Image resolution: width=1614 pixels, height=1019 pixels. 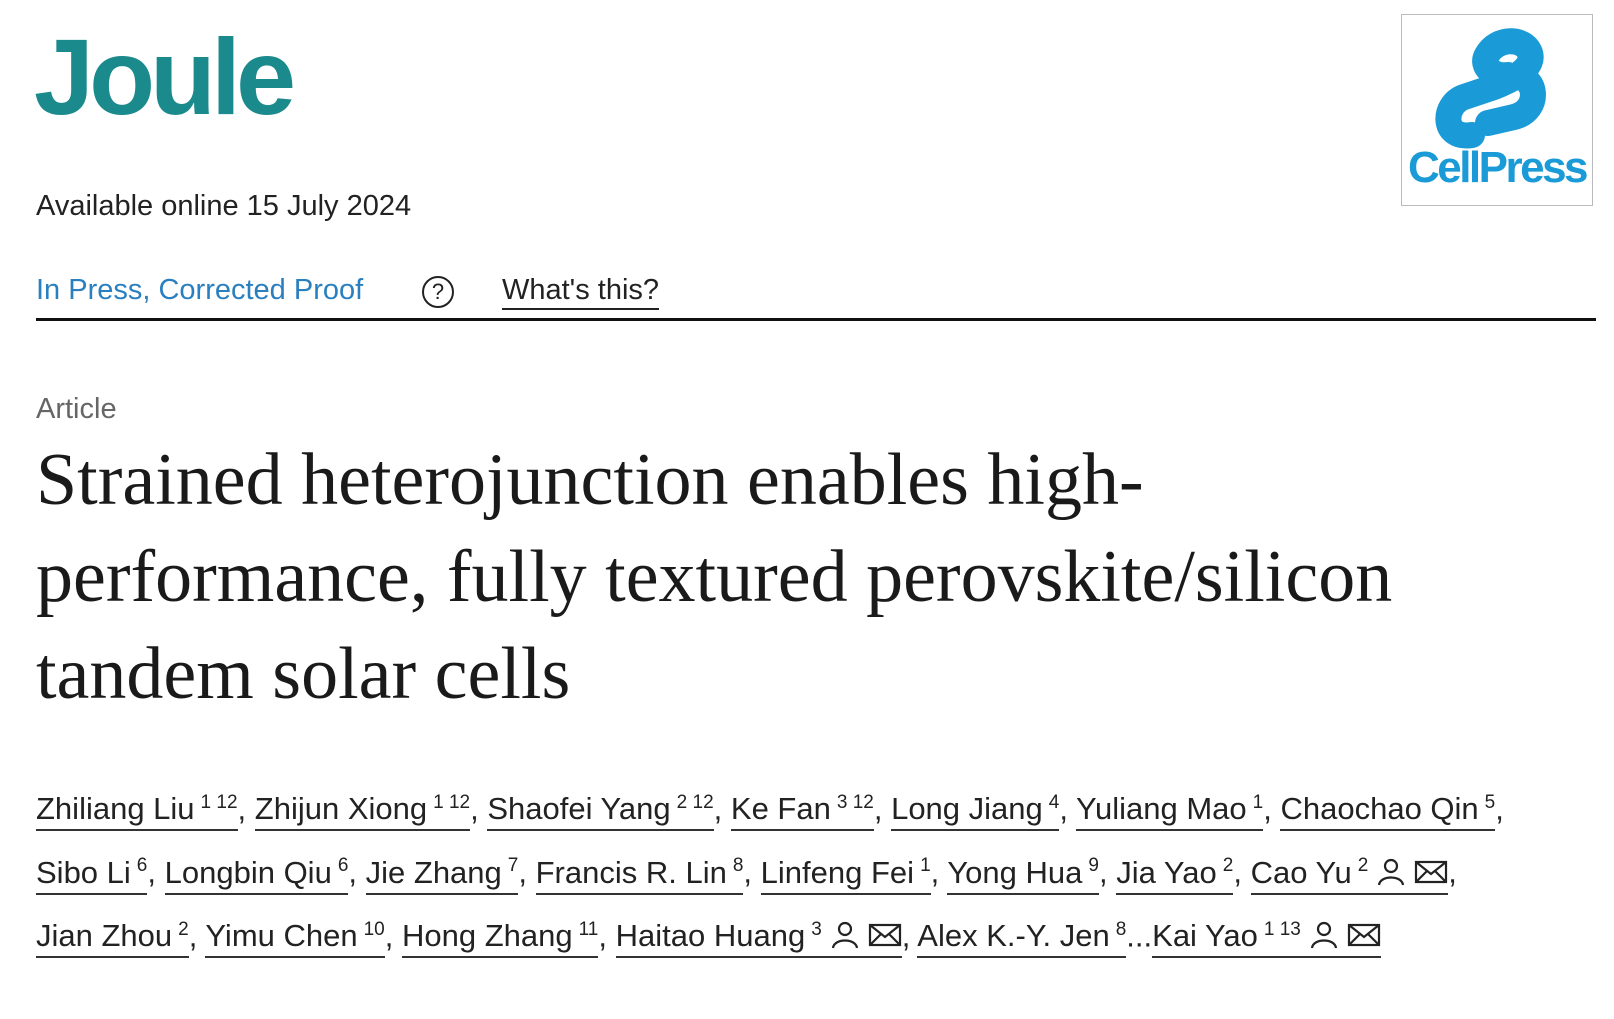 I want to click on affiliation: 11, so click(x=588, y=929).